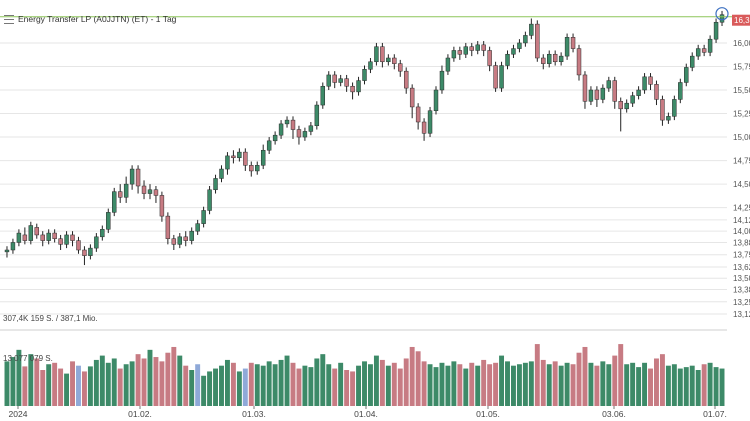 The width and height of the screenshot is (750, 421). I want to click on price-tick-label: 14,12, so click(741, 220).